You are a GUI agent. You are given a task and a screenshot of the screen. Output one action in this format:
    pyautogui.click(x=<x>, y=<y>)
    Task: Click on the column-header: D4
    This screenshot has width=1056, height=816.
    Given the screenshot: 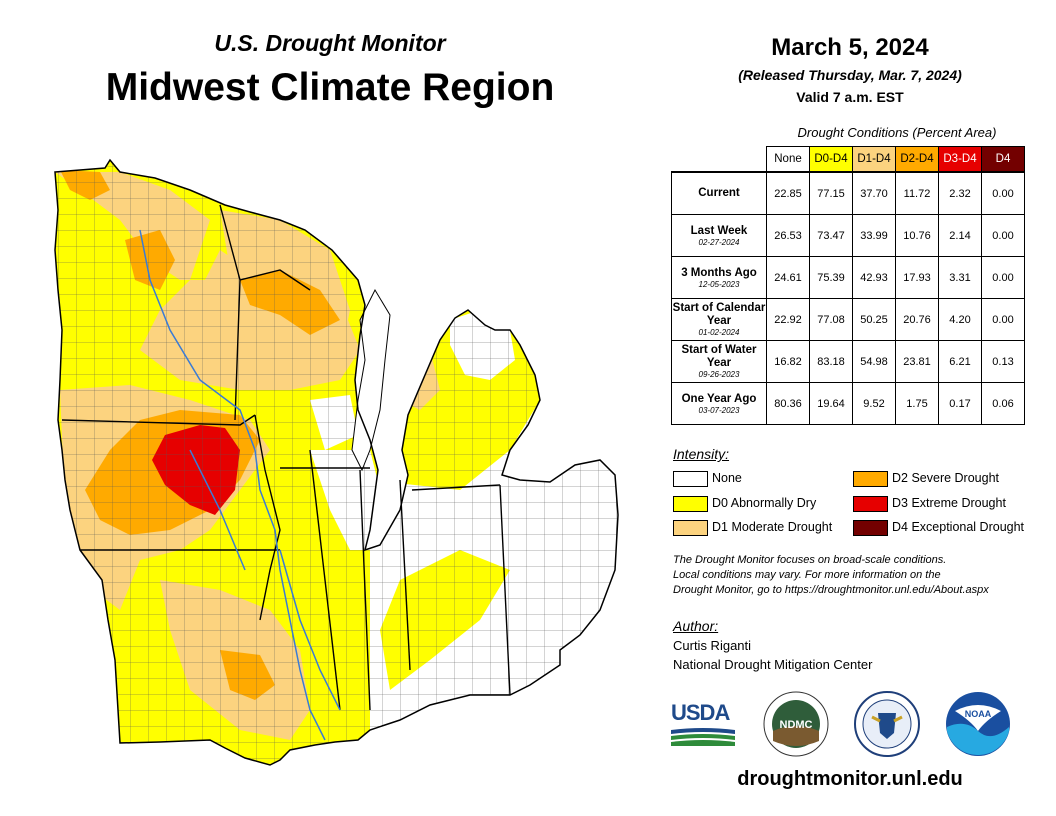 What is the action you would take?
    pyautogui.click(x=1003, y=159)
    